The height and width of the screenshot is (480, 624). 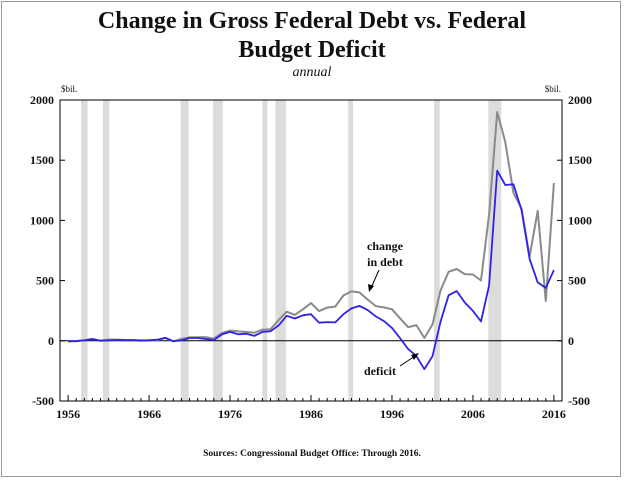 What do you see at coordinates (577, 281) in the screenshot?
I see `y-tick-label-right: 500` at bounding box center [577, 281].